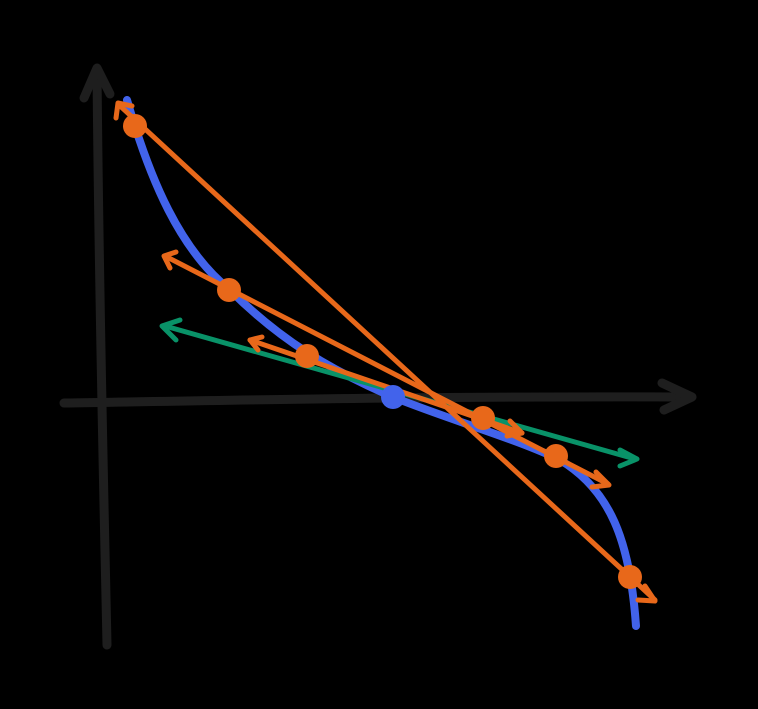  I want to click on x-axis, so click(377, 400).